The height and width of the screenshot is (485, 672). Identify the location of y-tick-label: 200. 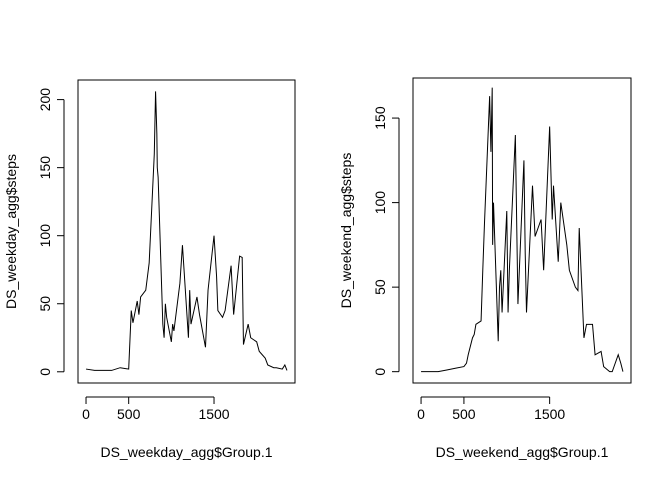
(45, 100).